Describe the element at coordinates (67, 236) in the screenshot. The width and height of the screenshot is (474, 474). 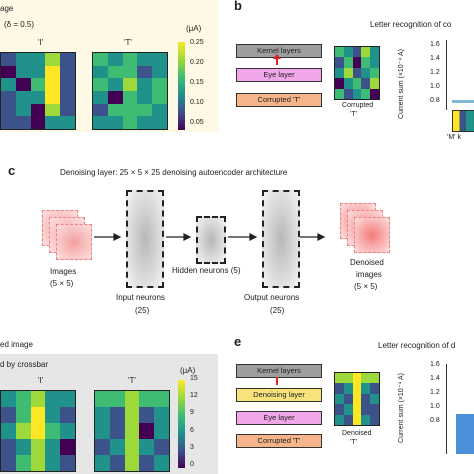
I see `input-image-stack` at that location.